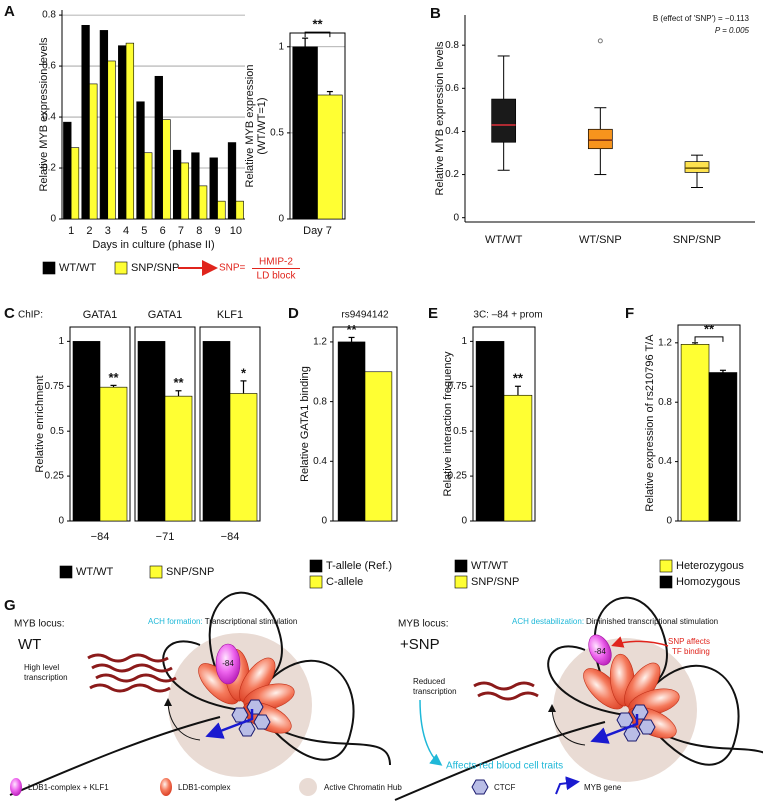 The image size is (763, 804). I want to click on legend-label: Heterozygous, so click(710, 566).